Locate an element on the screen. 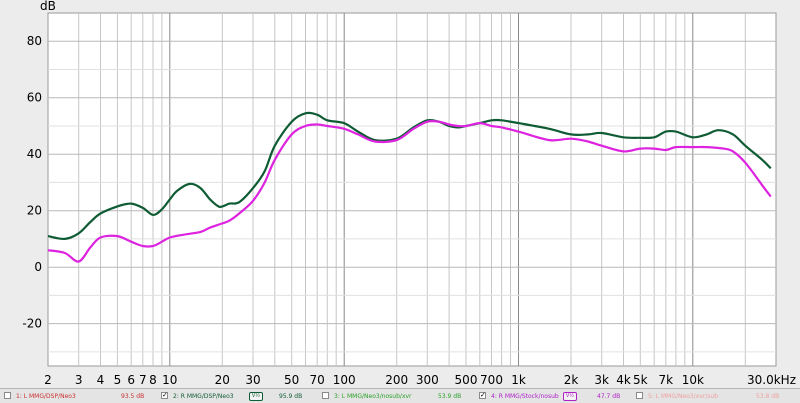 This screenshot has width=800, height=403. legend-value-2: 95.9 dB is located at coordinates (291, 396).